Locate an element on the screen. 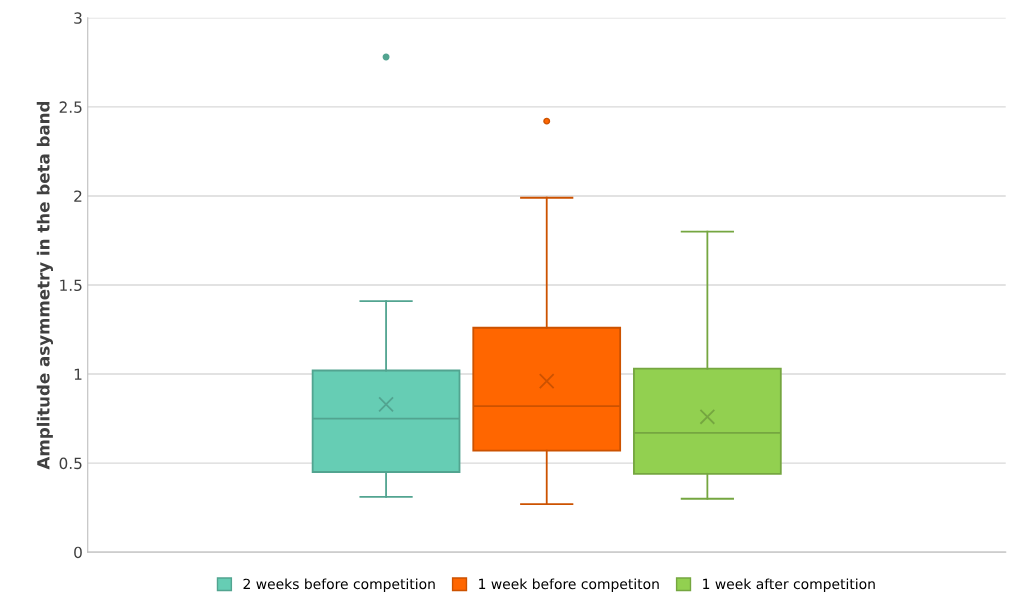 The height and width of the screenshot is (595, 1020). y-tick-label: 0.5 is located at coordinates (70, 463).